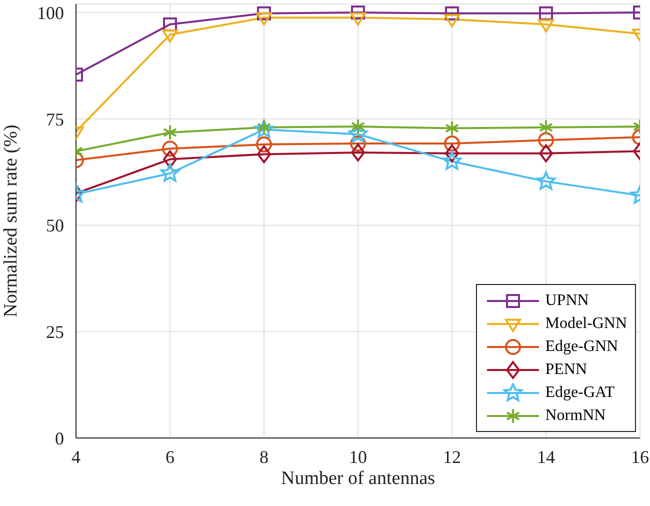 This screenshot has height=506, width=650. I want to click on x-axis-title: Number of antennas, so click(358, 478).